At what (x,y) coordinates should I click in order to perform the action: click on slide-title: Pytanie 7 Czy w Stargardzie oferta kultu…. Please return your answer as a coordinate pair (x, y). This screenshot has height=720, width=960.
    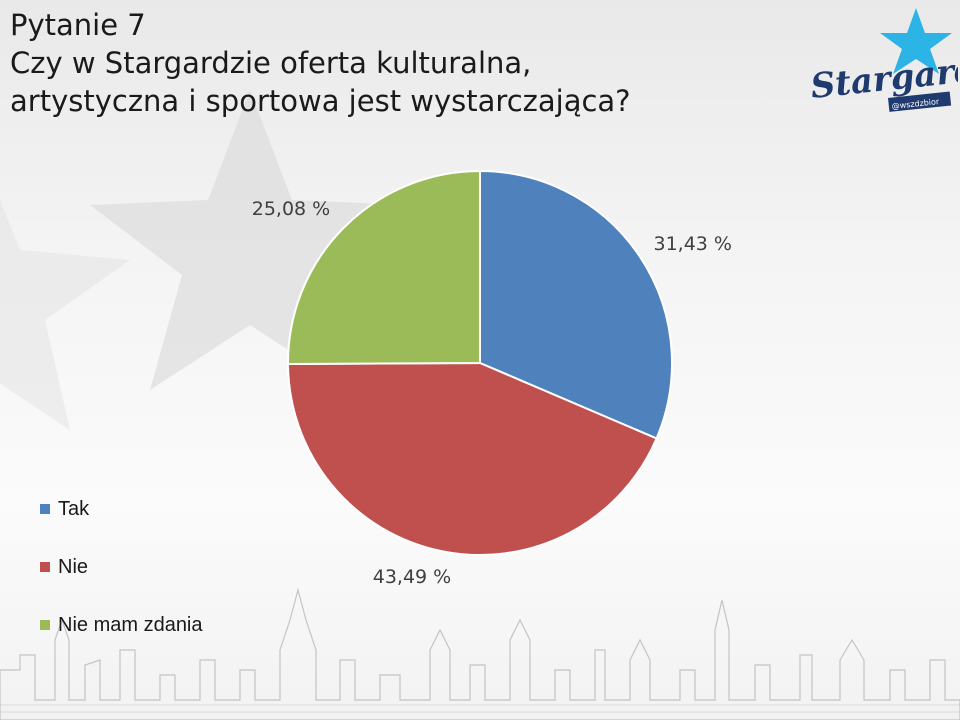
    Looking at the image, I should click on (320, 63).